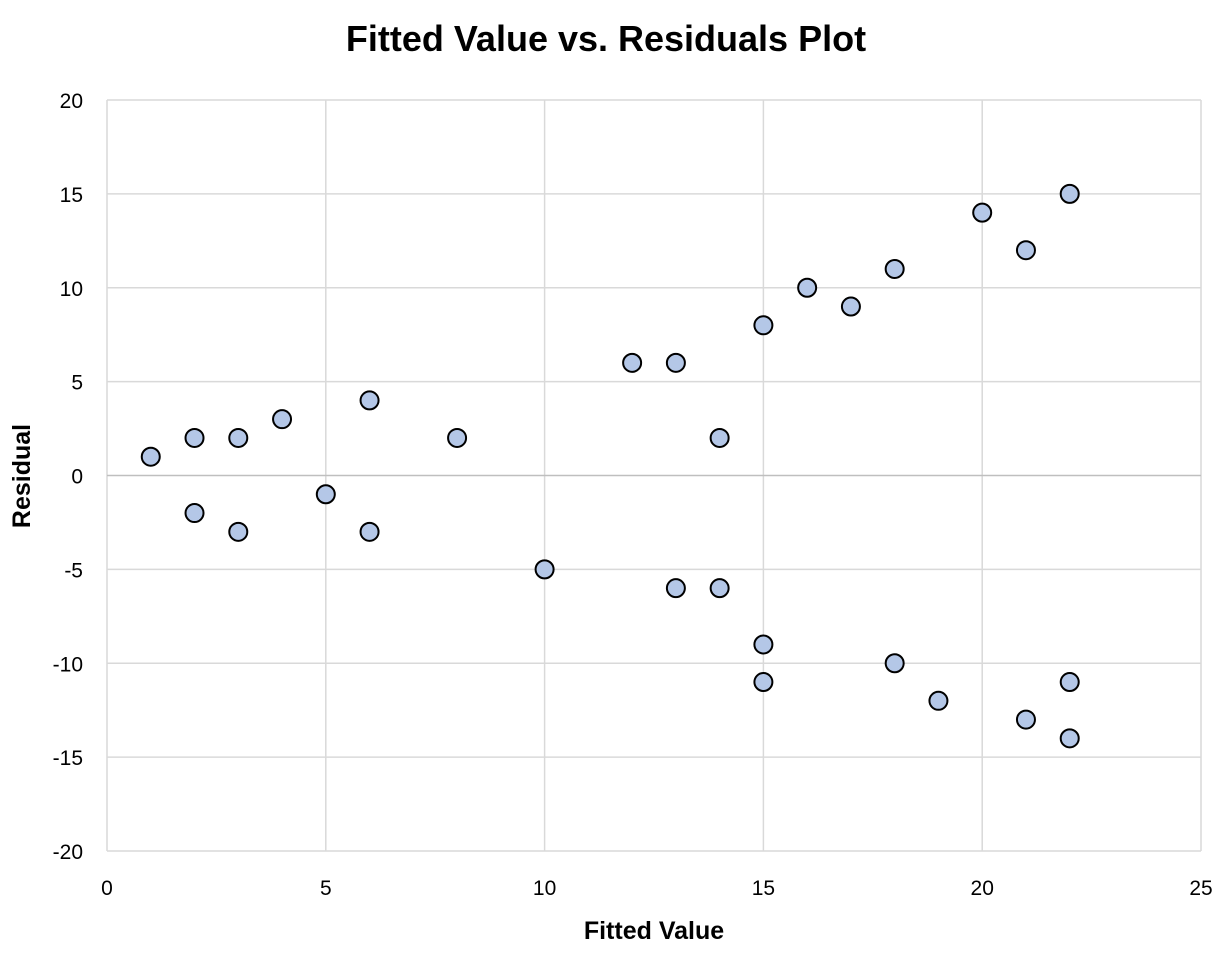 The image size is (1223, 958). I want to click on y-tick-label: -5, so click(73, 570).